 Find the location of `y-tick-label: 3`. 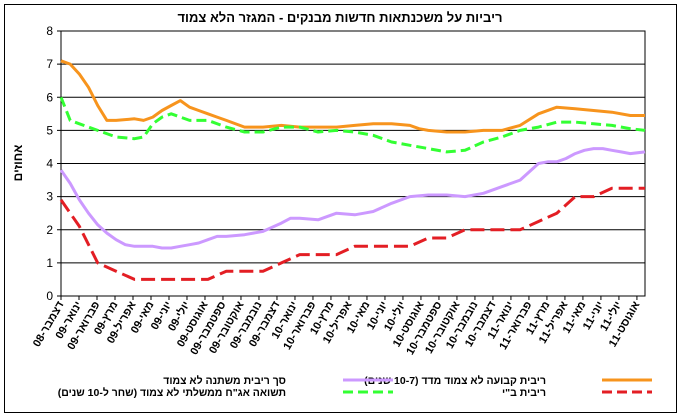

y-tick-label: 3 is located at coordinates (49, 197).